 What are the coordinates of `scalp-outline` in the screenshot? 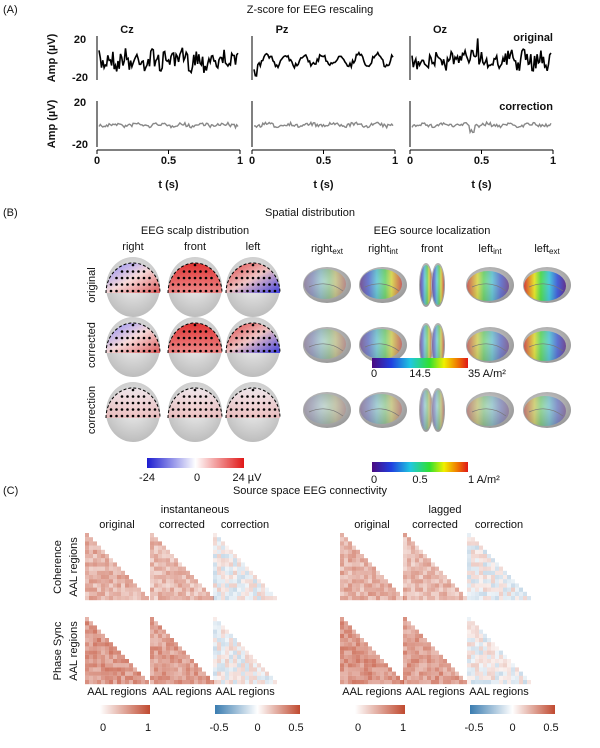 It's located at (133, 278).